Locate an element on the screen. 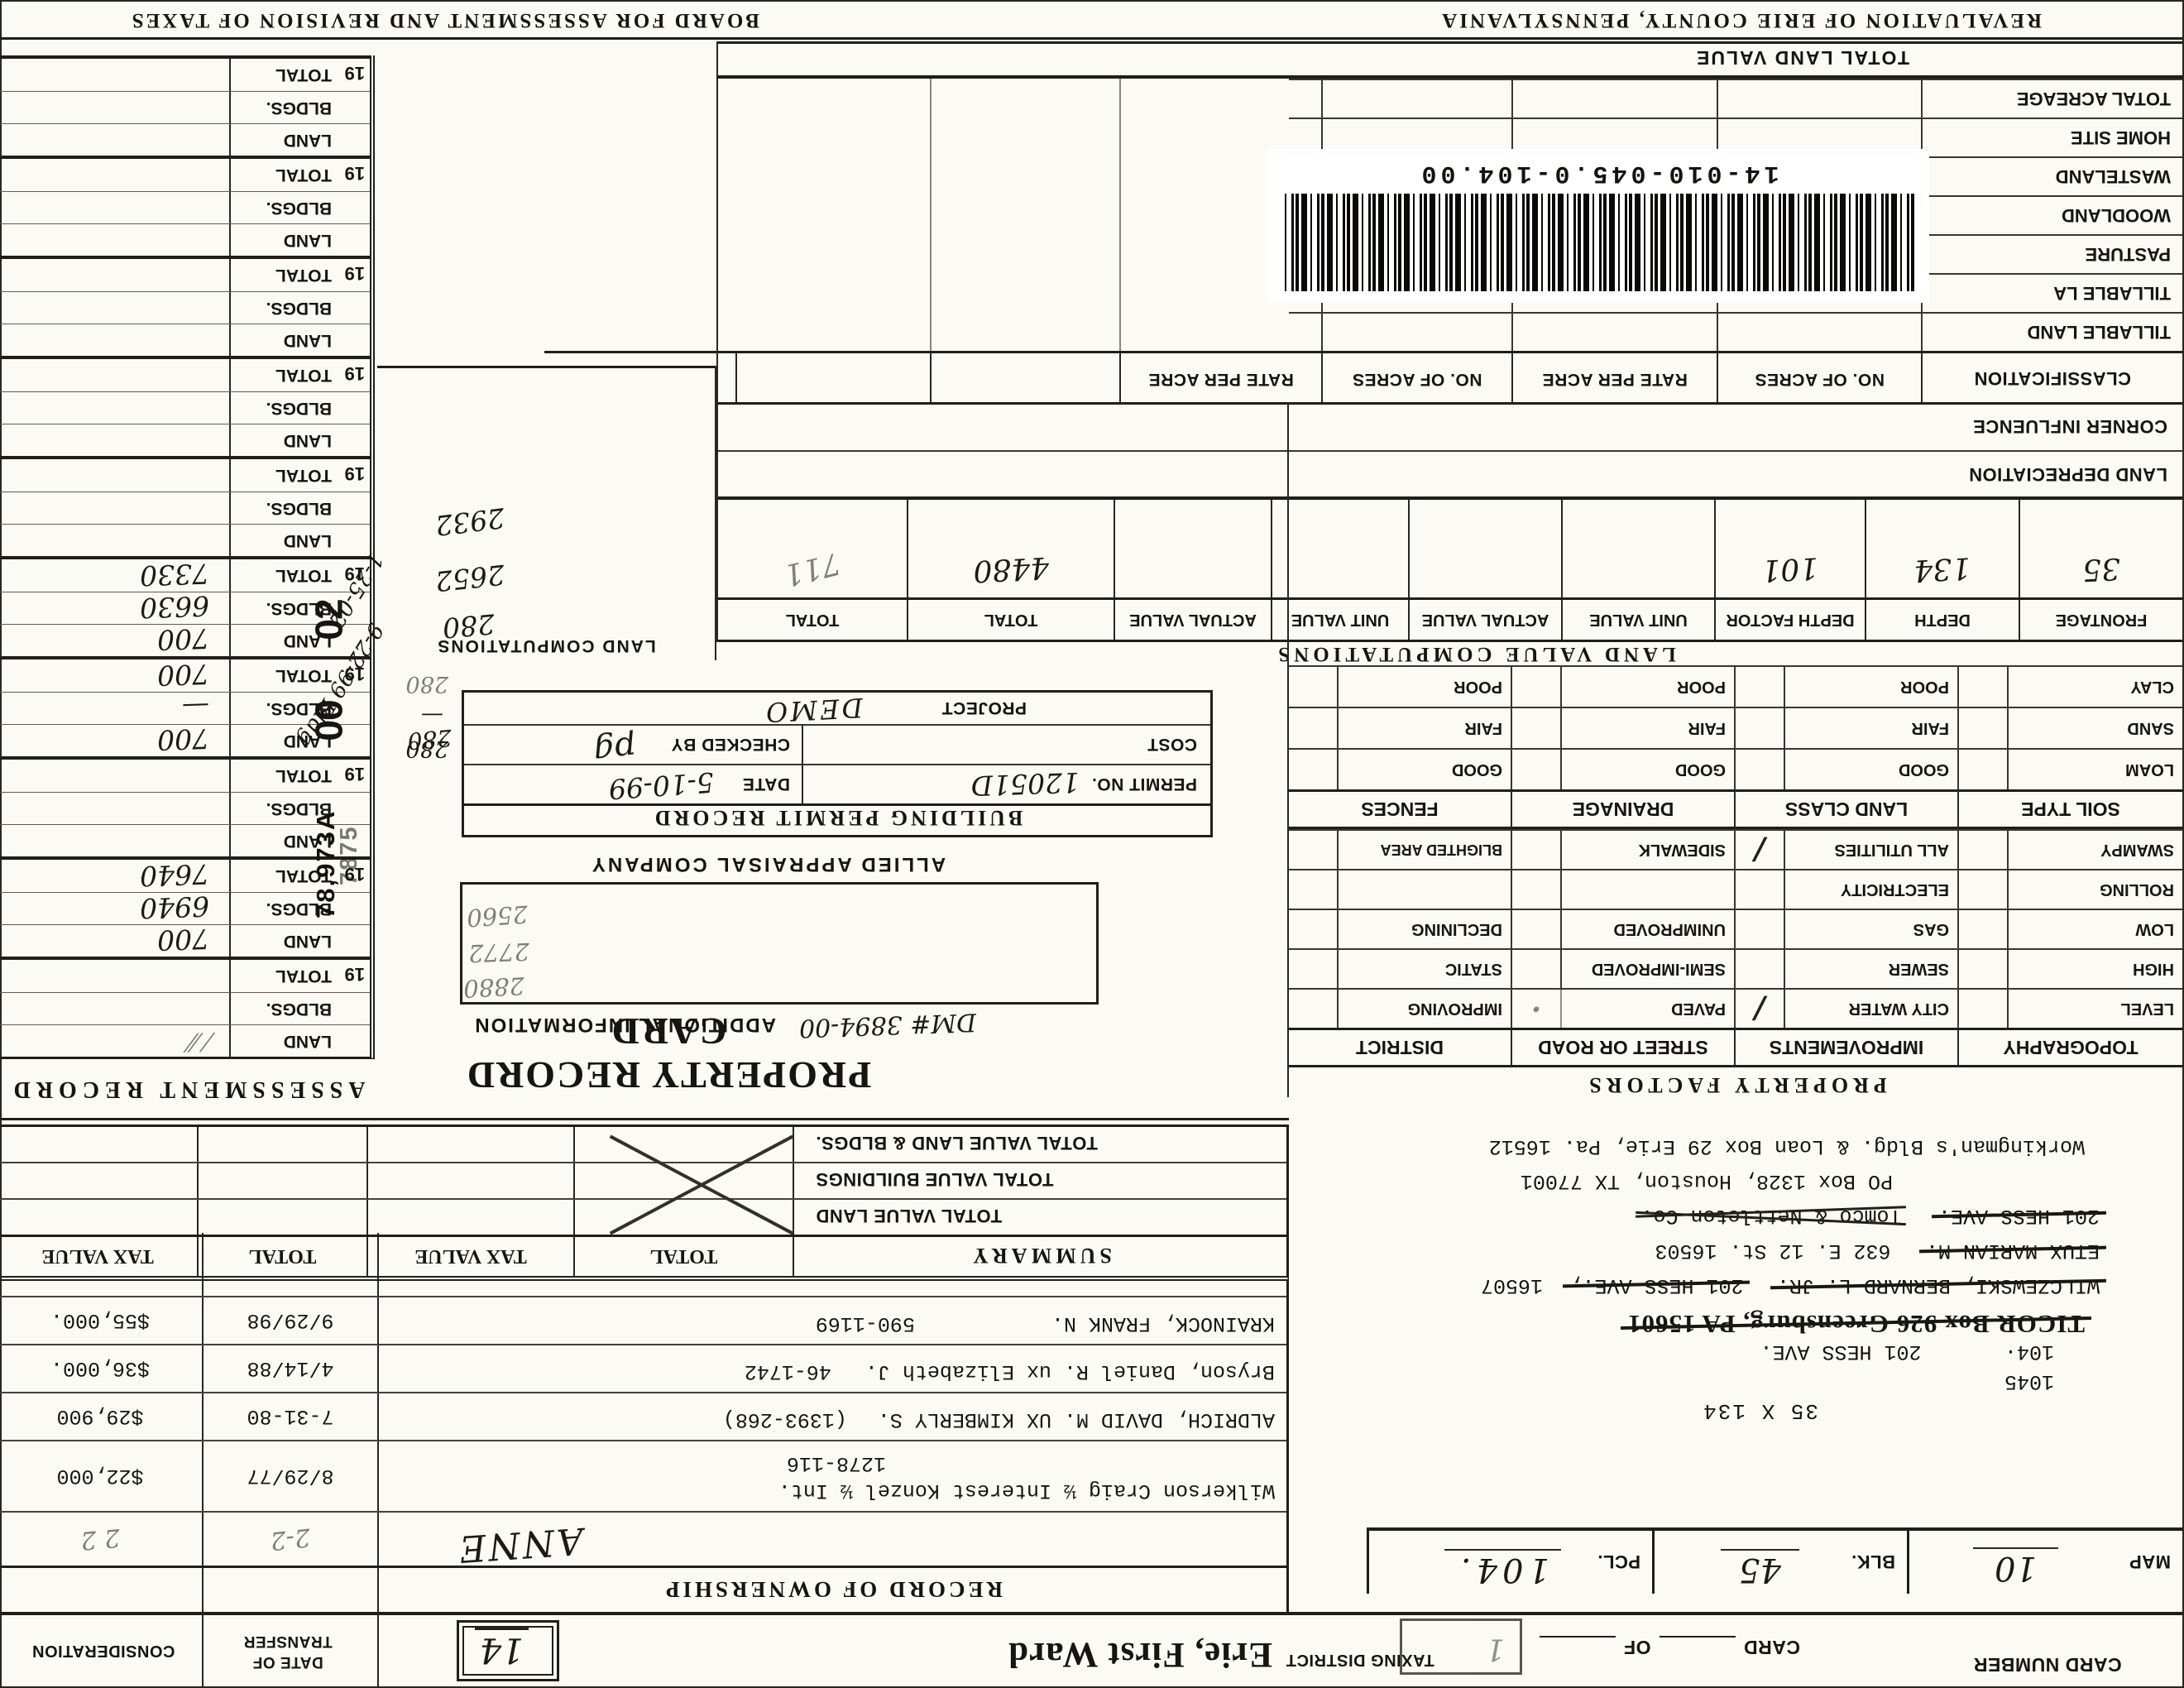 The height and width of the screenshot is (1688, 2184). factor-label is located at coordinates (1425, 889).